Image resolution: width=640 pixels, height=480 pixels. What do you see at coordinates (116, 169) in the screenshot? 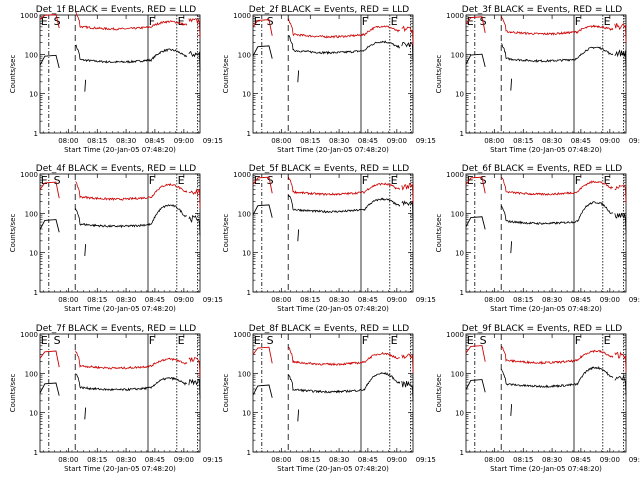
I see `chart-title: Det_4f BLACK = Events, RED = LLD` at bounding box center [116, 169].